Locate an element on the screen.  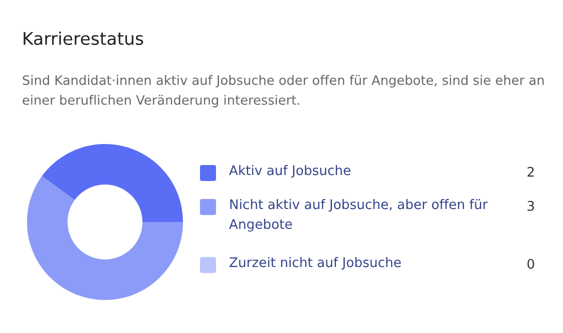
legend-label: Zurzeit nicht auf Jobsuche is located at coordinates (315, 263).